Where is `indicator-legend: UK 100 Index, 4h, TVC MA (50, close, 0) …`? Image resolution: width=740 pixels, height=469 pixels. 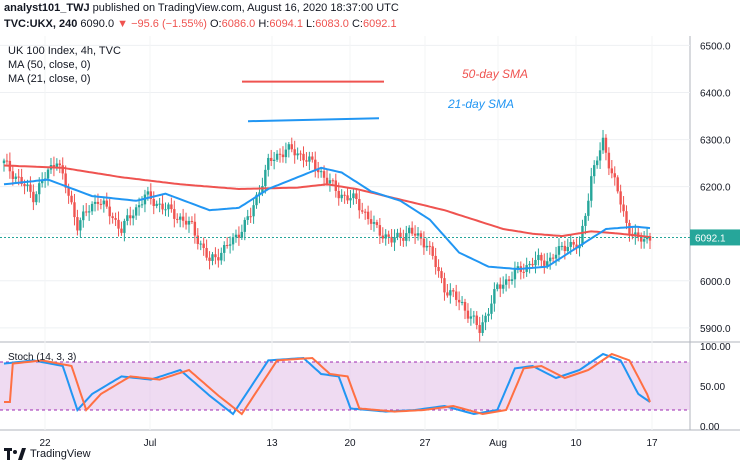 indicator-legend: UK 100 Index, 4h, TVC MA (50, close, 0) … is located at coordinates (64, 65).